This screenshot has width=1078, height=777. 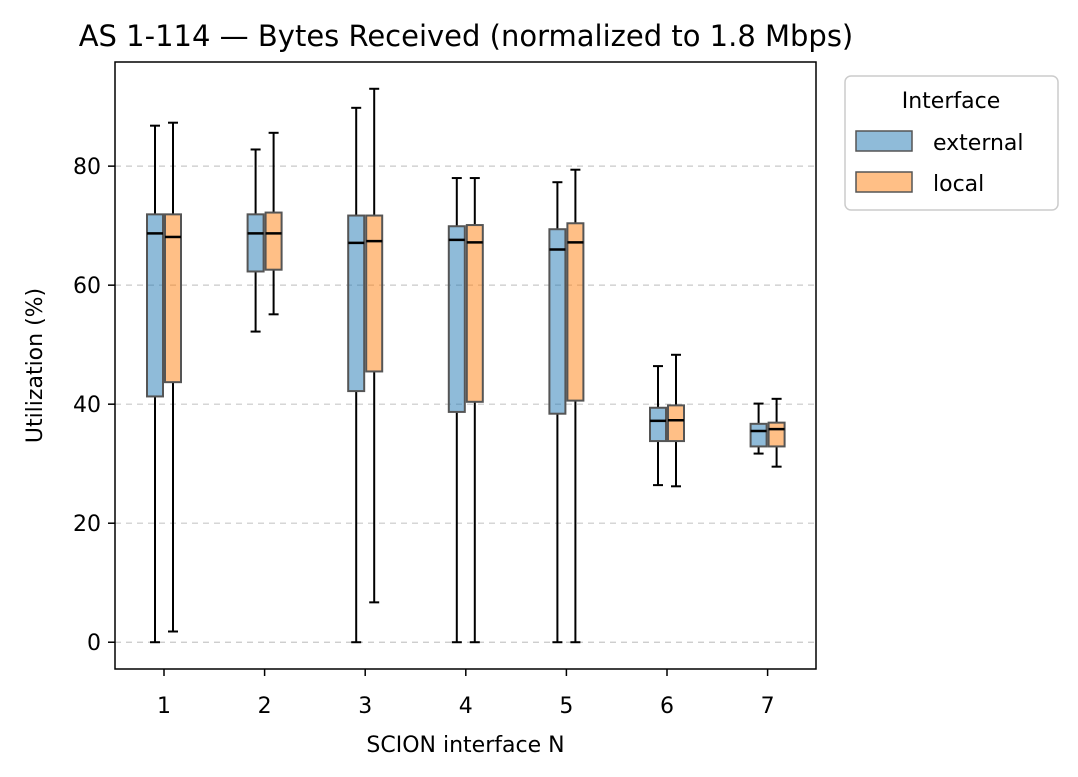 What do you see at coordinates (265, 706) in the screenshot?
I see `x-tick-label-2: 2` at bounding box center [265, 706].